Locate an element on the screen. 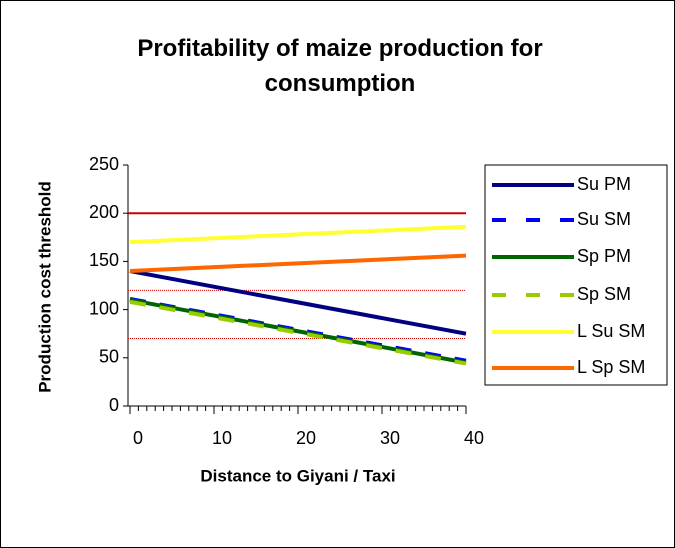 The height and width of the screenshot is (548, 675). y-tick-label: 0 is located at coordinates (114, 405).